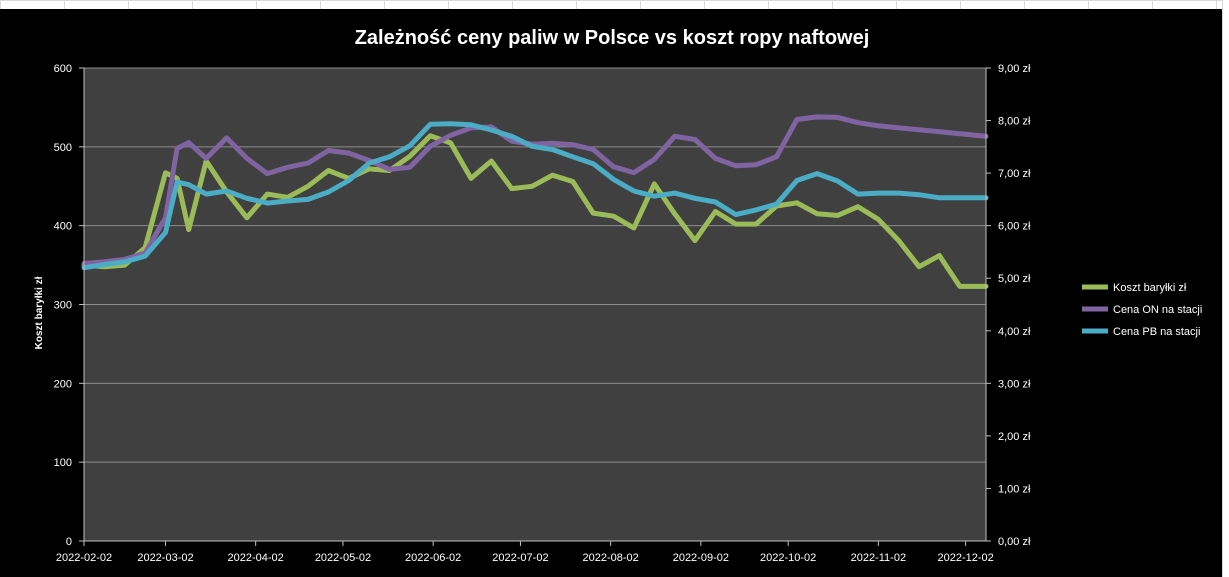 This screenshot has height=577, width=1229. What do you see at coordinates (878, 558) in the screenshot?
I see `x-tick-label: 2022-11-02` at bounding box center [878, 558].